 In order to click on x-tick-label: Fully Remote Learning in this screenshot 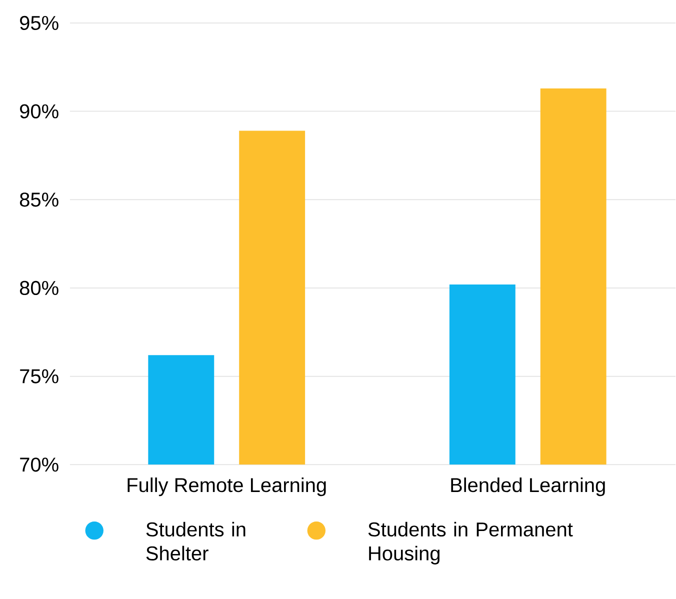, I will do `click(227, 487)`.